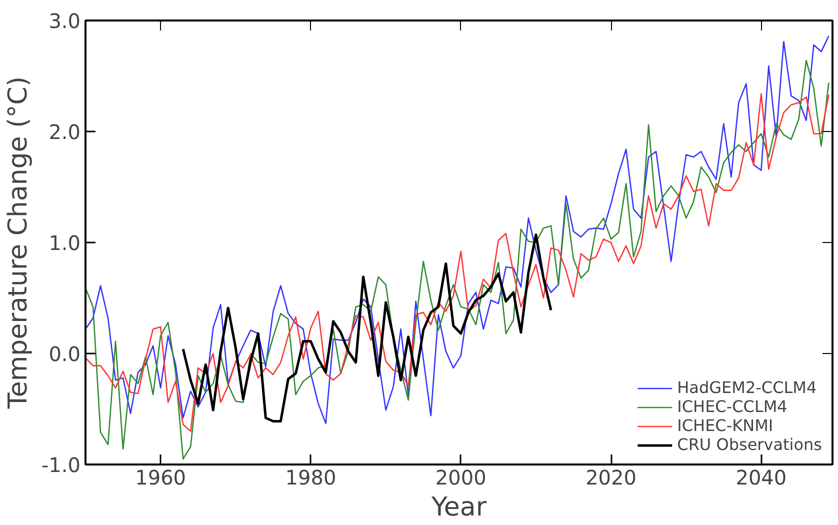 The height and width of the screenshot is (525, 838). I want to click on x-tick-label: 2000, so click(460, 478).